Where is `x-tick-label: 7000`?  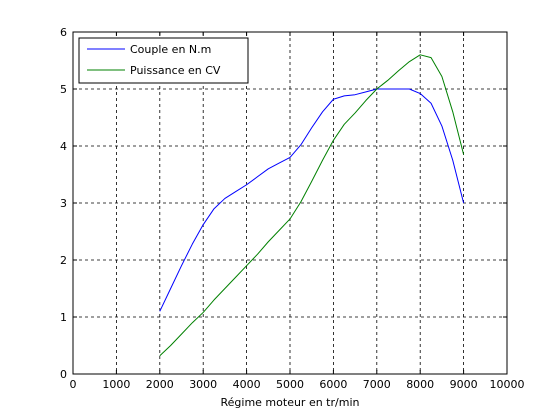 x-tick-label: 7000 is located at coordinates (377, 384).